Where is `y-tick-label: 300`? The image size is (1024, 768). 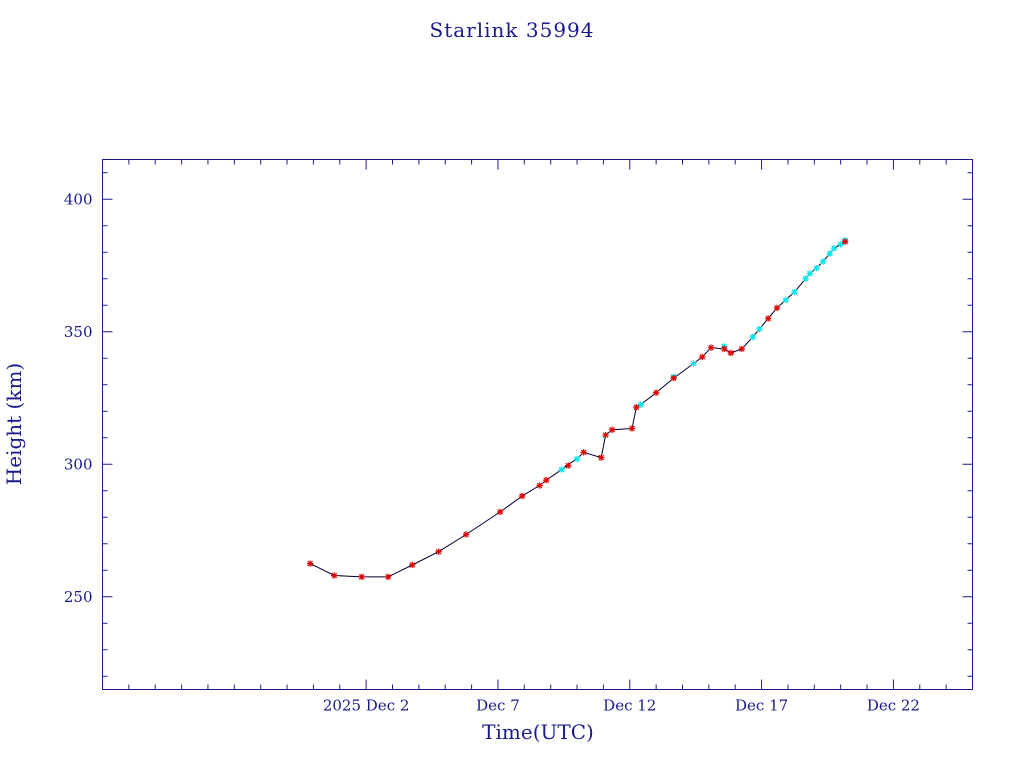
y-tick-label: 300 is located at coordinates (78, 464).